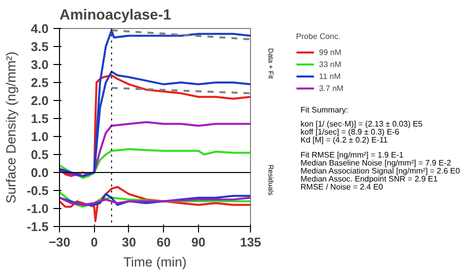 The image size is (475, 272). What do you see at coordinates (251, 243) in the screenshot?
I see `x-tick-label: 135` at bounding box center [251, 243].